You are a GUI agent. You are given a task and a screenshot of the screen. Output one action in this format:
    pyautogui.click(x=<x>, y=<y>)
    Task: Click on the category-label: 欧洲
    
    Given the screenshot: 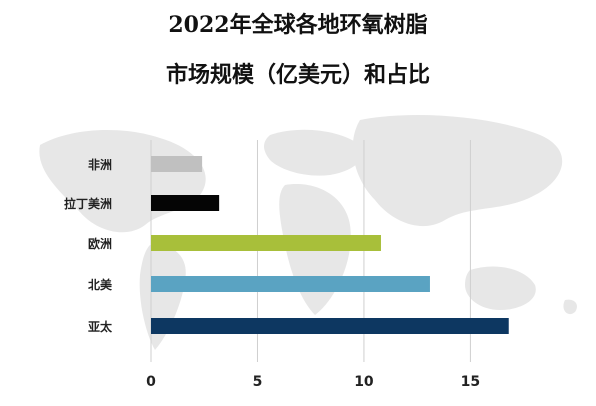 What is the action you would take?
    pyautogui.click(x=100, y=243)
    